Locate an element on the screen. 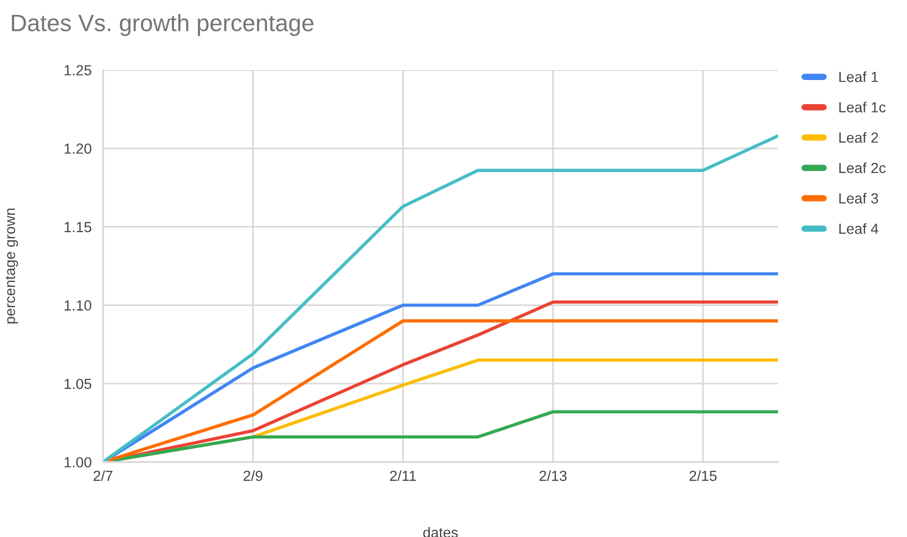  legend-label: Leaf 1 is located at coordinates (858, 76).